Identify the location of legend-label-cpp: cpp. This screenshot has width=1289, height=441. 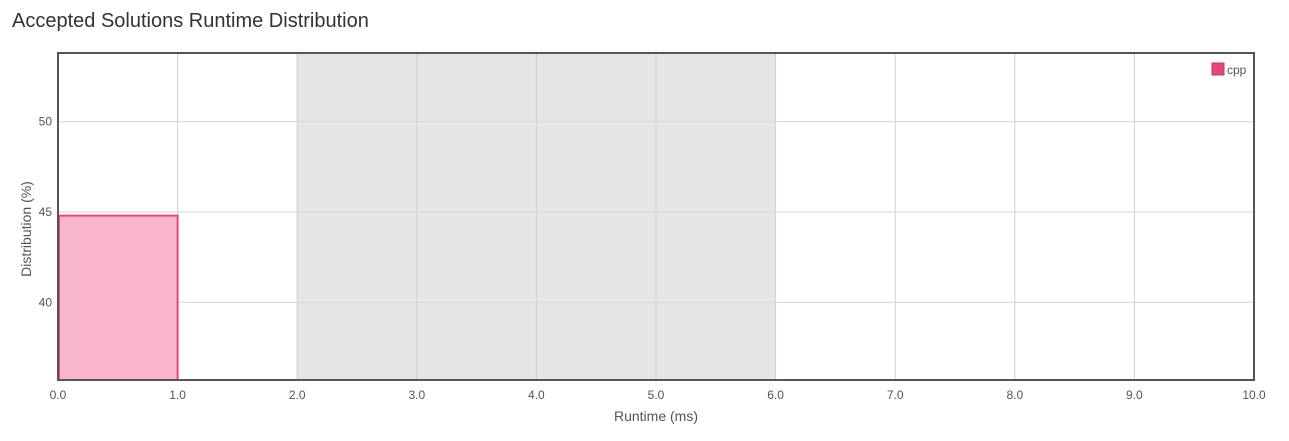
(1237, 70).